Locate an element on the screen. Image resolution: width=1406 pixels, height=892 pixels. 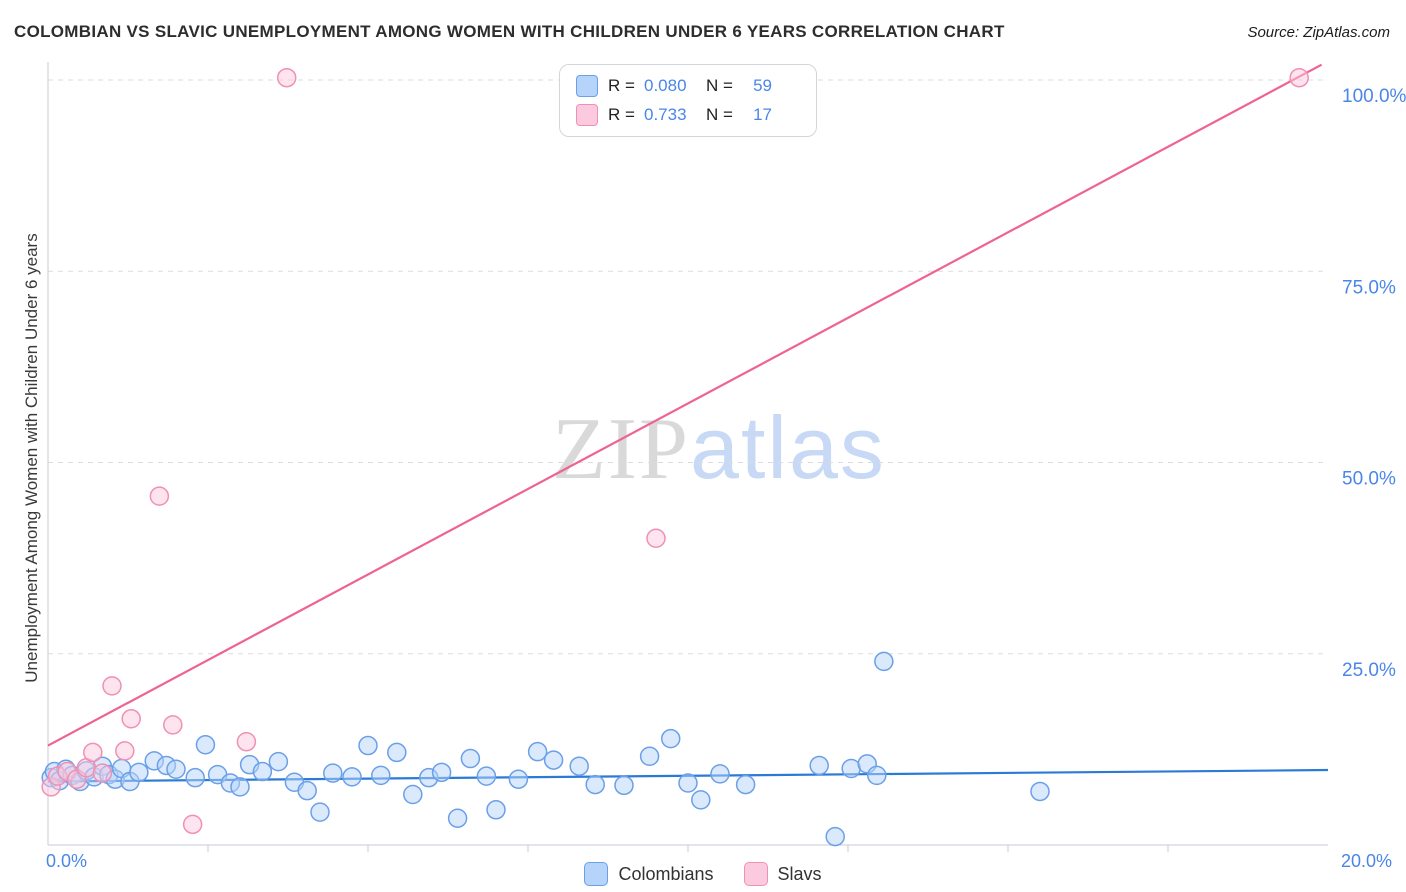
x-axis-max-label: 20.0% is located at coordinates (1366, 861).